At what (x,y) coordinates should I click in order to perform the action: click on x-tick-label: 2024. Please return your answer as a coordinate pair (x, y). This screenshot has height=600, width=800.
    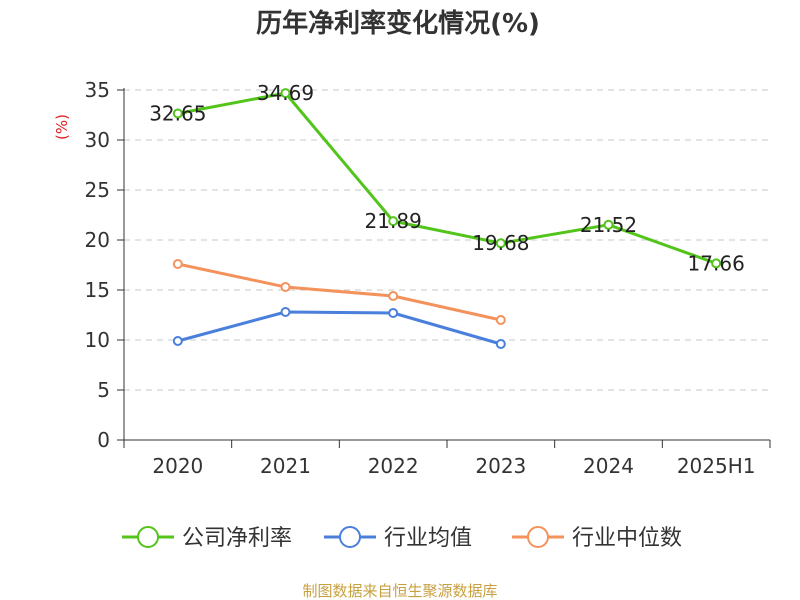
    Looking at the image, I should click on (608, 466).